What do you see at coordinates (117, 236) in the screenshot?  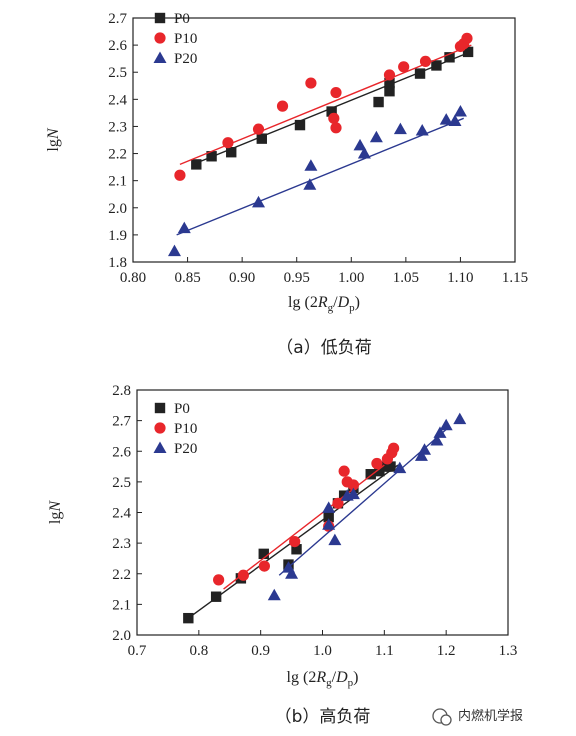 I see `y-tick-label: 1.9` at bounding box center [117, 236].